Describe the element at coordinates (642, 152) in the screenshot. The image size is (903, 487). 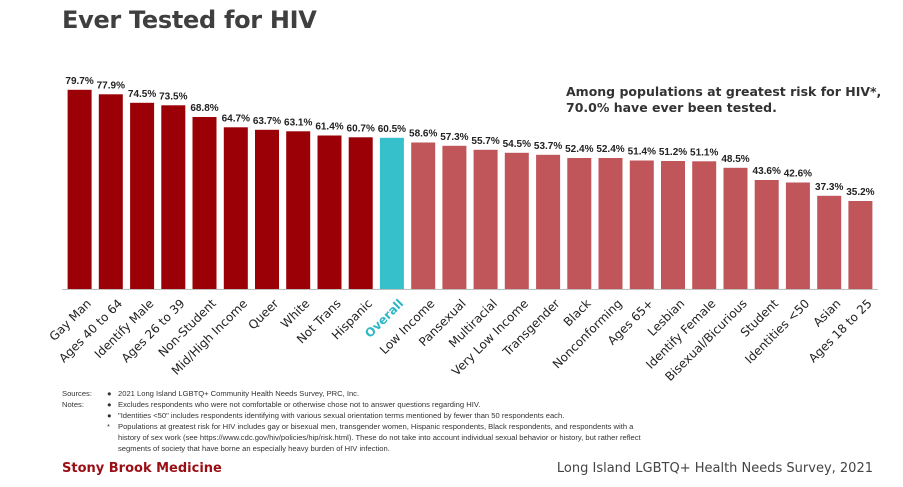
I see `value-label: 51.4%` at that location.